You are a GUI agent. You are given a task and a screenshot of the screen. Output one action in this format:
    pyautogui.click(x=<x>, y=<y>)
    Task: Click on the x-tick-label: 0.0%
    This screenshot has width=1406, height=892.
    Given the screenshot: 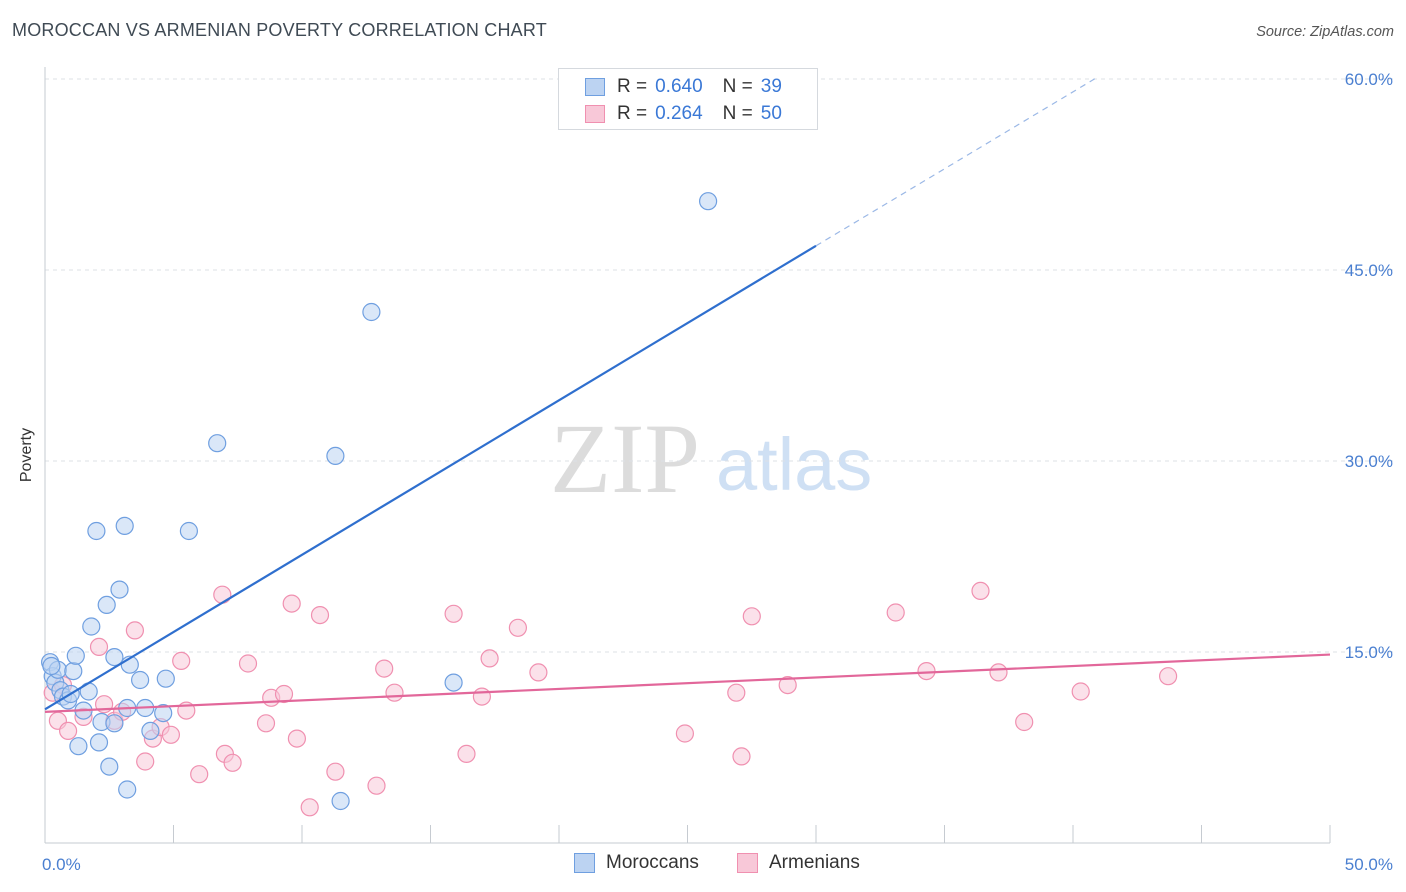 What is the action you would take?
    pyautogui.click(x=61, y=864)
    